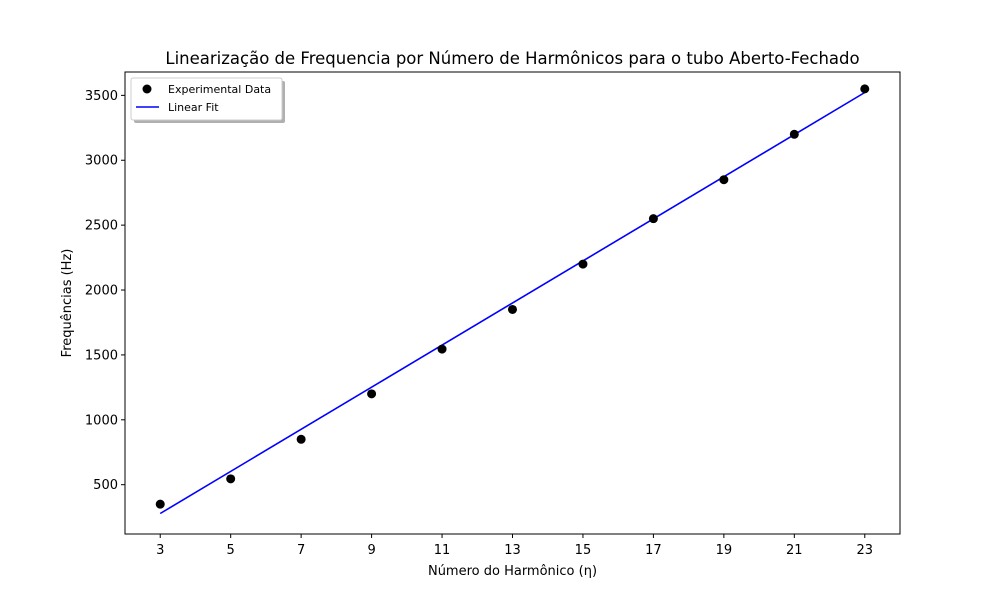  What do you see at coordinates (301, 550) in the screenshot?
I see `x-tick-label: 7` at bounding box center [301, 550].